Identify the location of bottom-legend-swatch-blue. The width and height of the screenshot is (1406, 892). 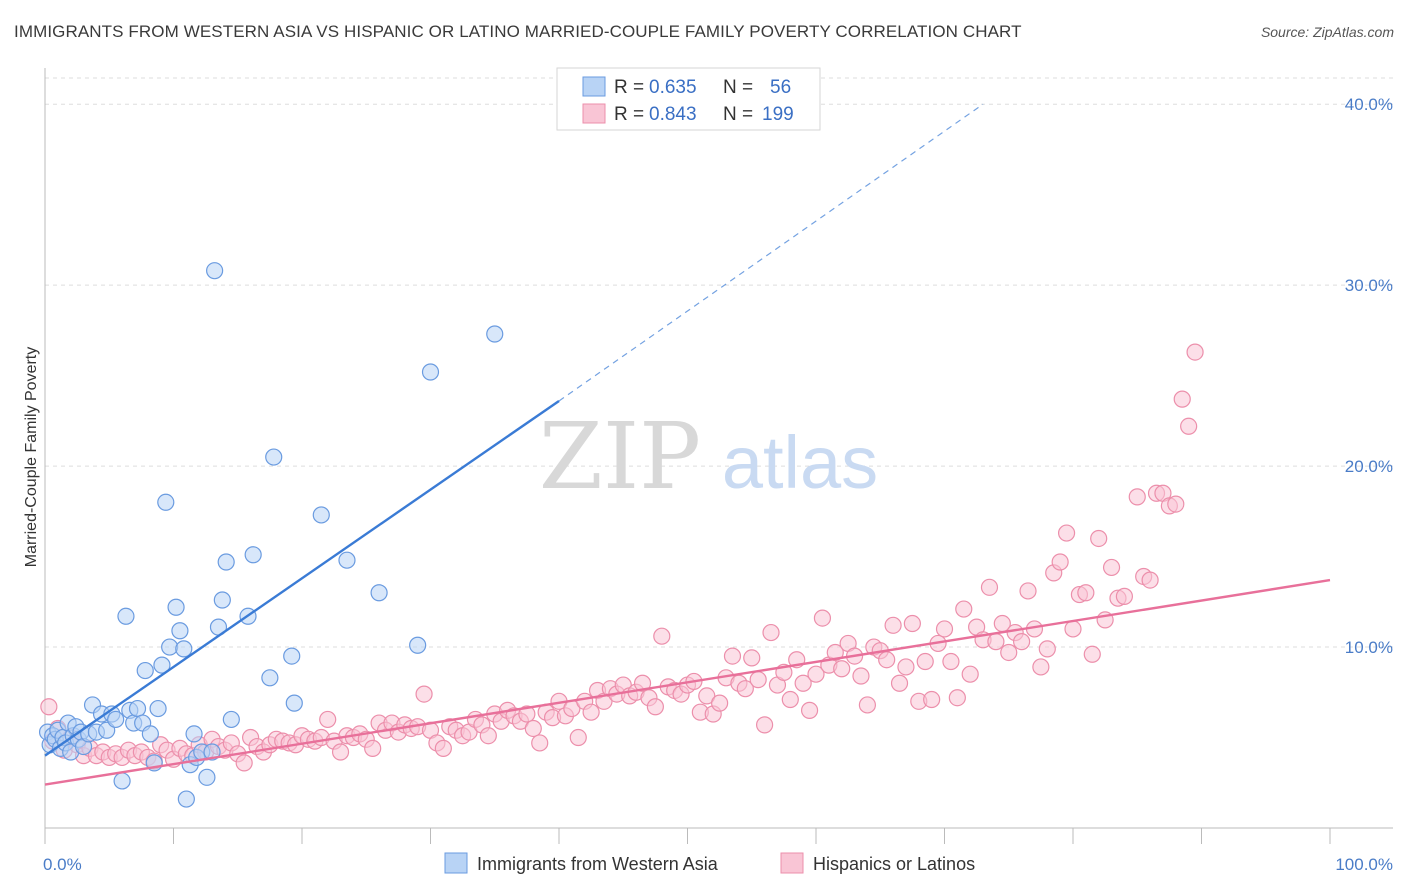
(456, 863).